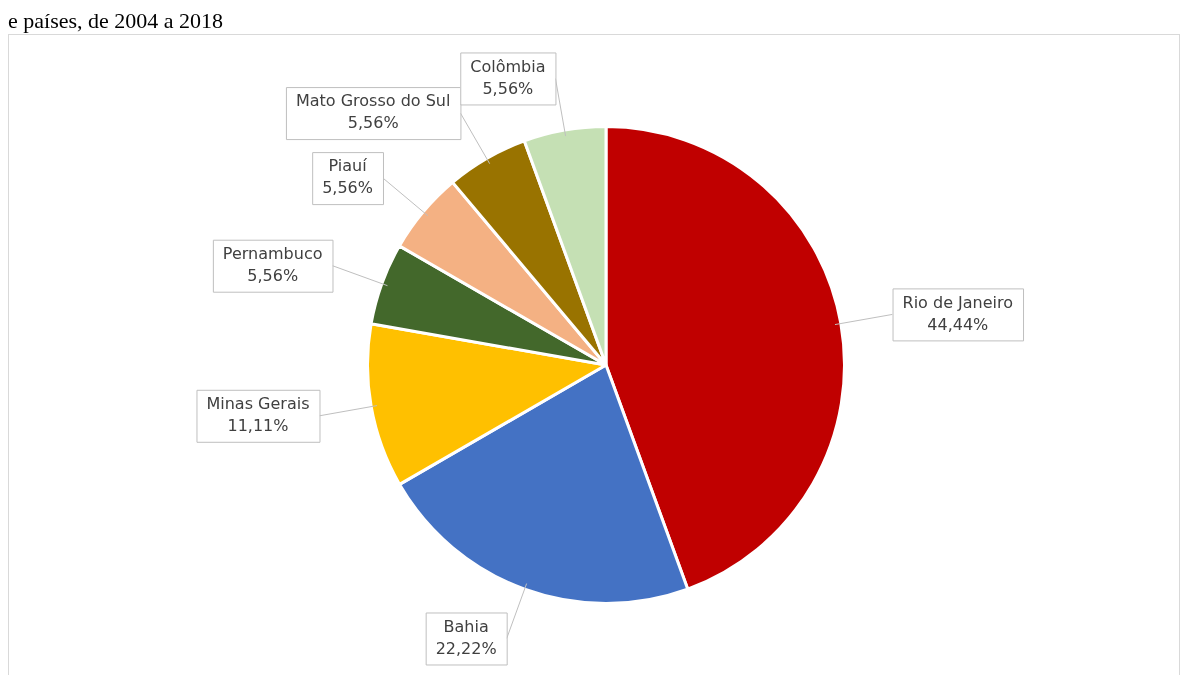  I want to click on slice-label: Mato Grosso do Sul, so click(373, 101).